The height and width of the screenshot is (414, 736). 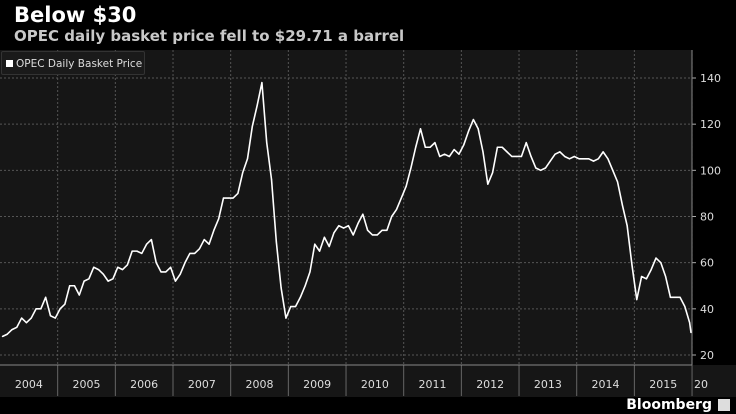 What do you see at coordinates (707, 309) in the screenshot?
I see `y-tick-label: 40` at bounding box center [707, 309].